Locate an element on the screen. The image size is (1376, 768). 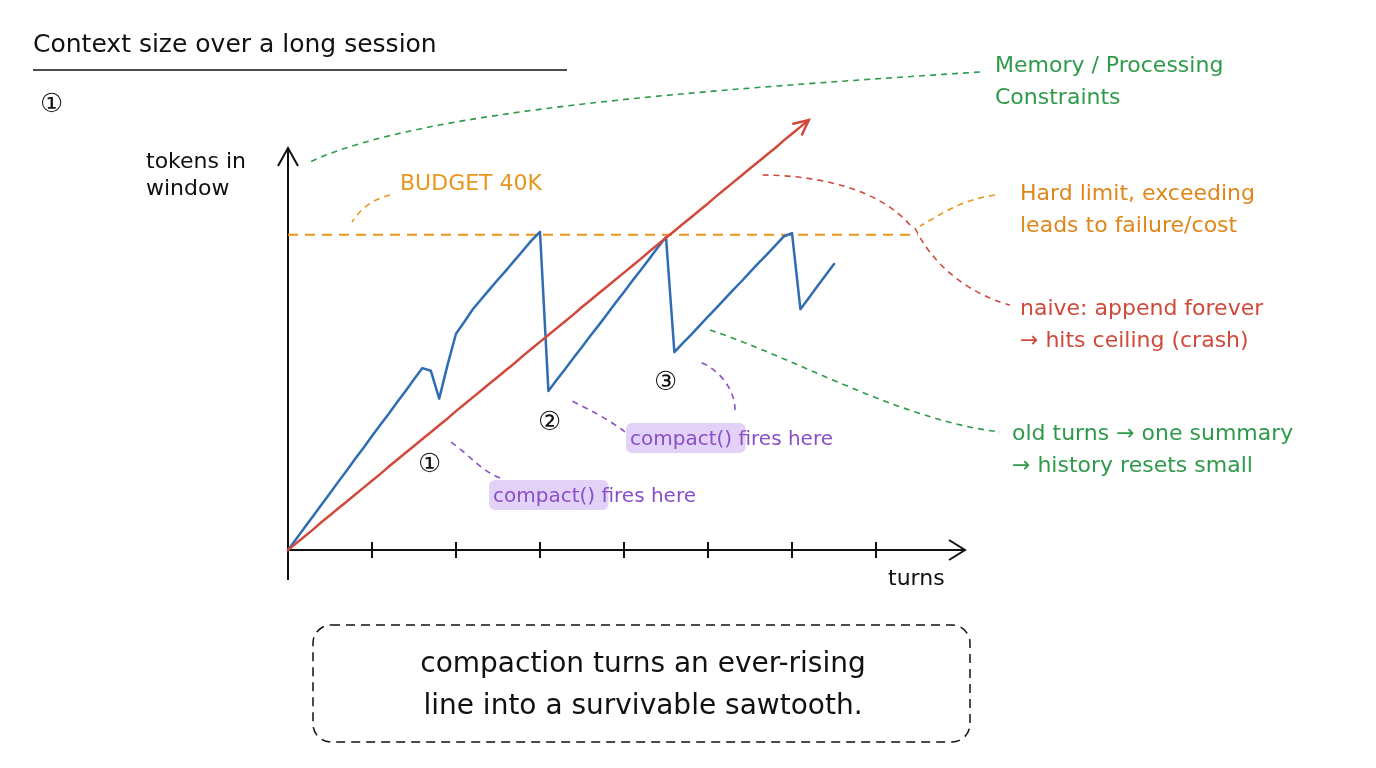
x-axis-title: turns is located at coordinates (916, 577).